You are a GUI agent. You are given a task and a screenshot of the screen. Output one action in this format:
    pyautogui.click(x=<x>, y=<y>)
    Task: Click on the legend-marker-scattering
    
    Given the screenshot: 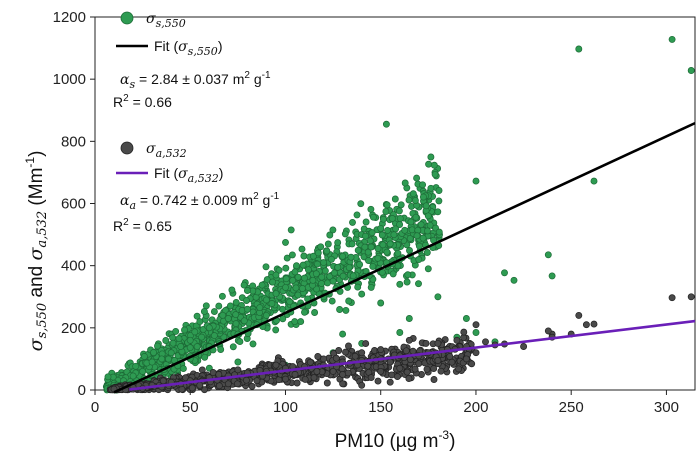 What is the action you would take?
    pyautogui.click(x=127, y=18)
    